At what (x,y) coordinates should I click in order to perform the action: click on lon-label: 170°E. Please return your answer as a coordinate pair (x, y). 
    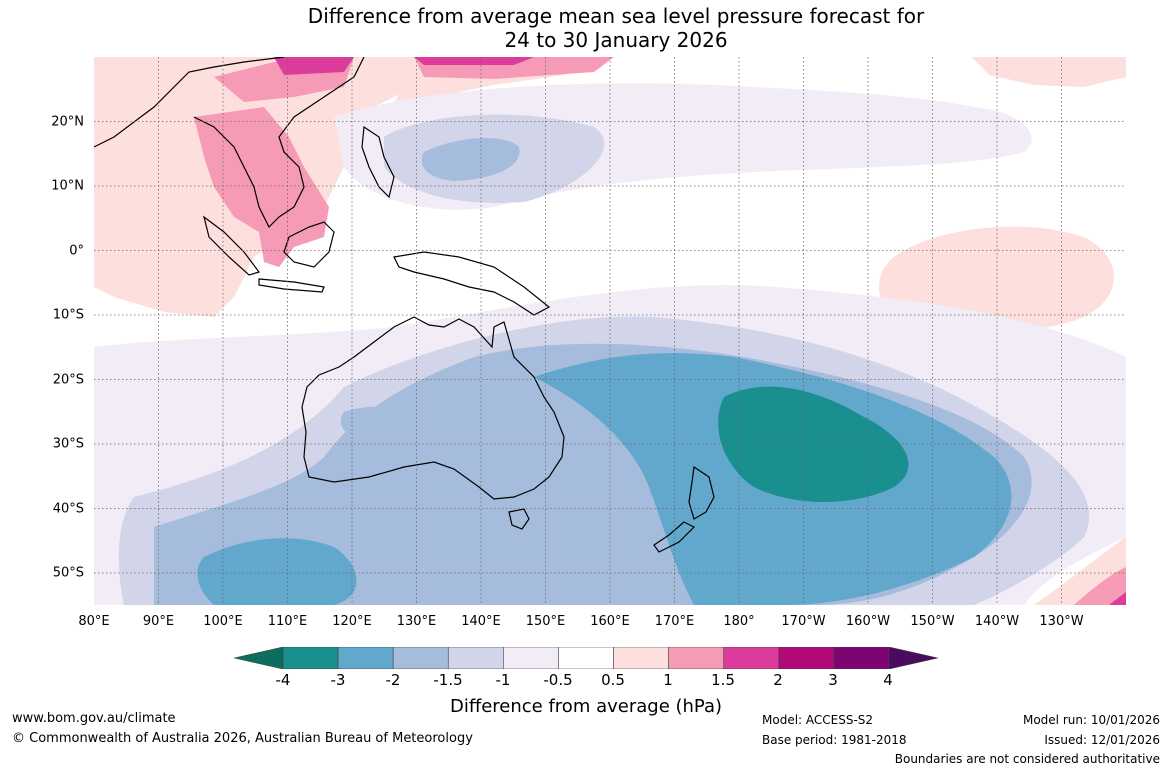
    Looking at the image, I should click on (674, 621).